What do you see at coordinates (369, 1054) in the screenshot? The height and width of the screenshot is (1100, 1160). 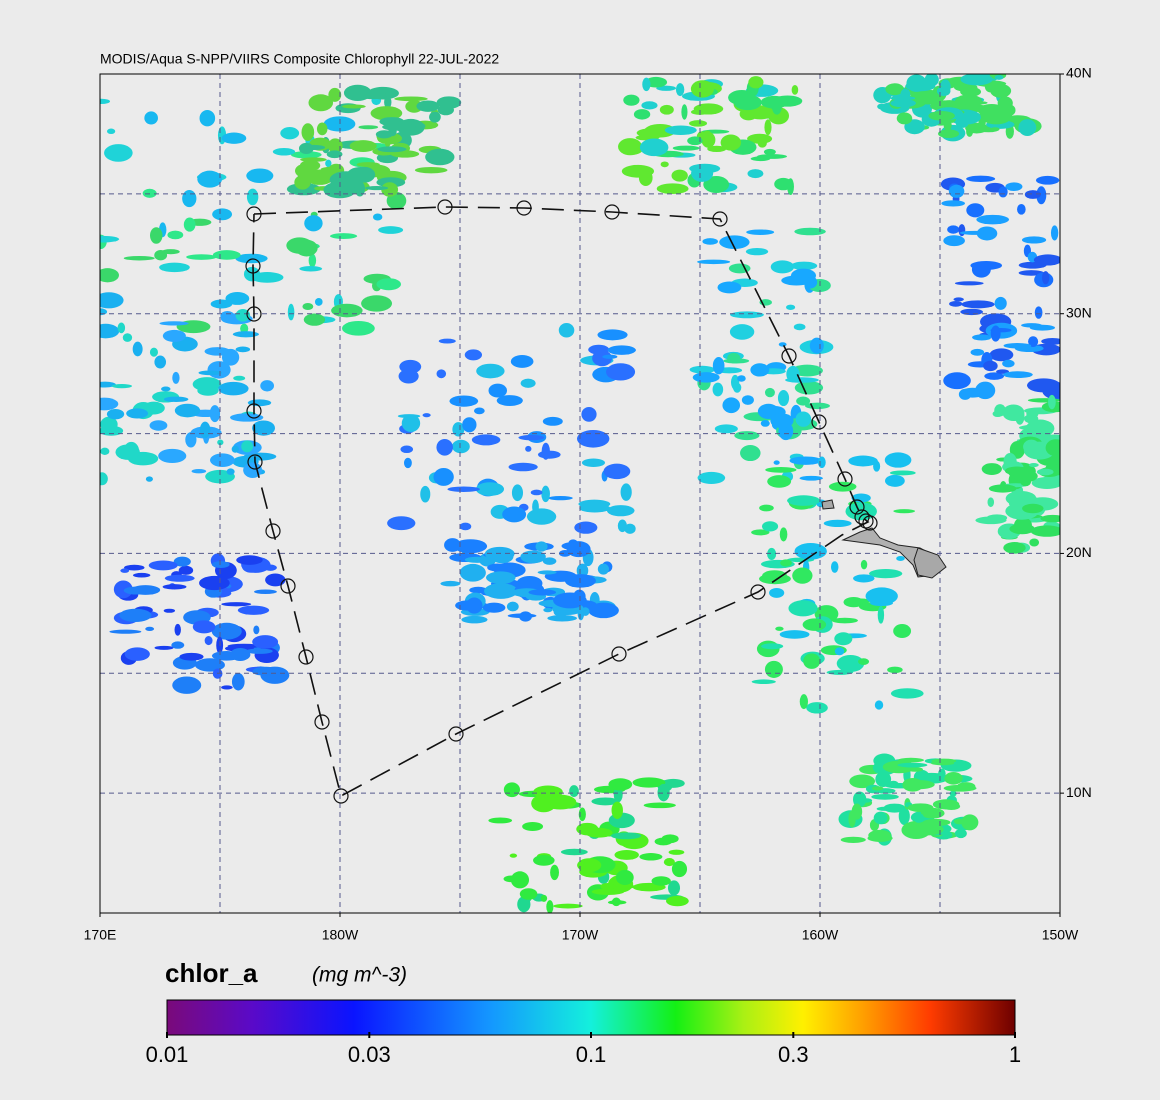 I see `colorbar-tick-label: 0.03` at bounding box center [369, 1054].